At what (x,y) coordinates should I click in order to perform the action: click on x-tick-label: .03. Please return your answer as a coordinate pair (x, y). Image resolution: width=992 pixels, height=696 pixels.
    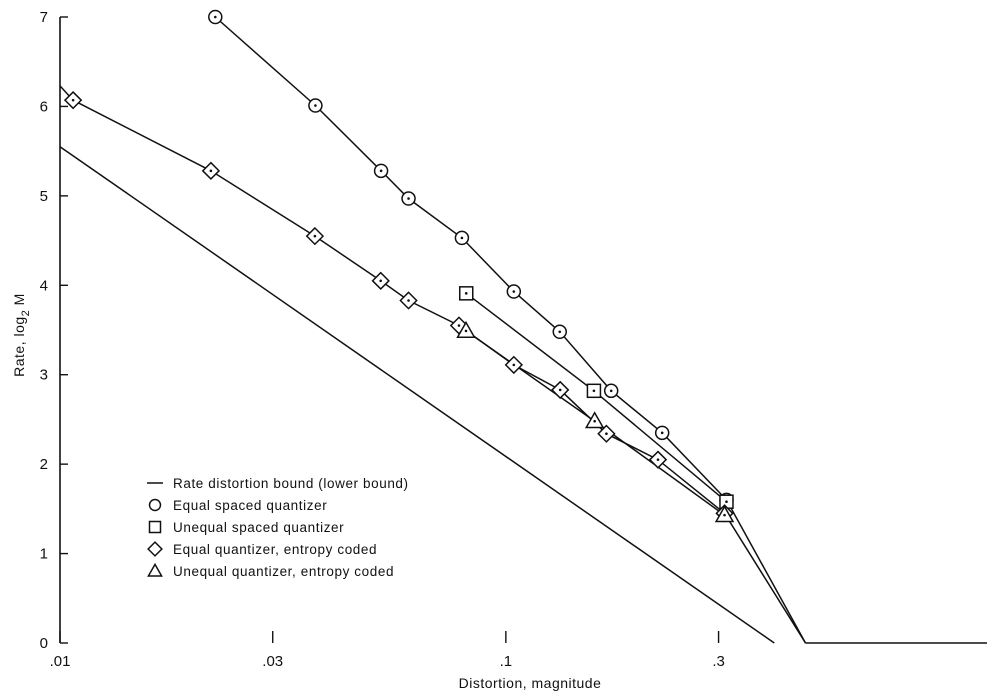
    Looking at the image, I should click on (272, 661).